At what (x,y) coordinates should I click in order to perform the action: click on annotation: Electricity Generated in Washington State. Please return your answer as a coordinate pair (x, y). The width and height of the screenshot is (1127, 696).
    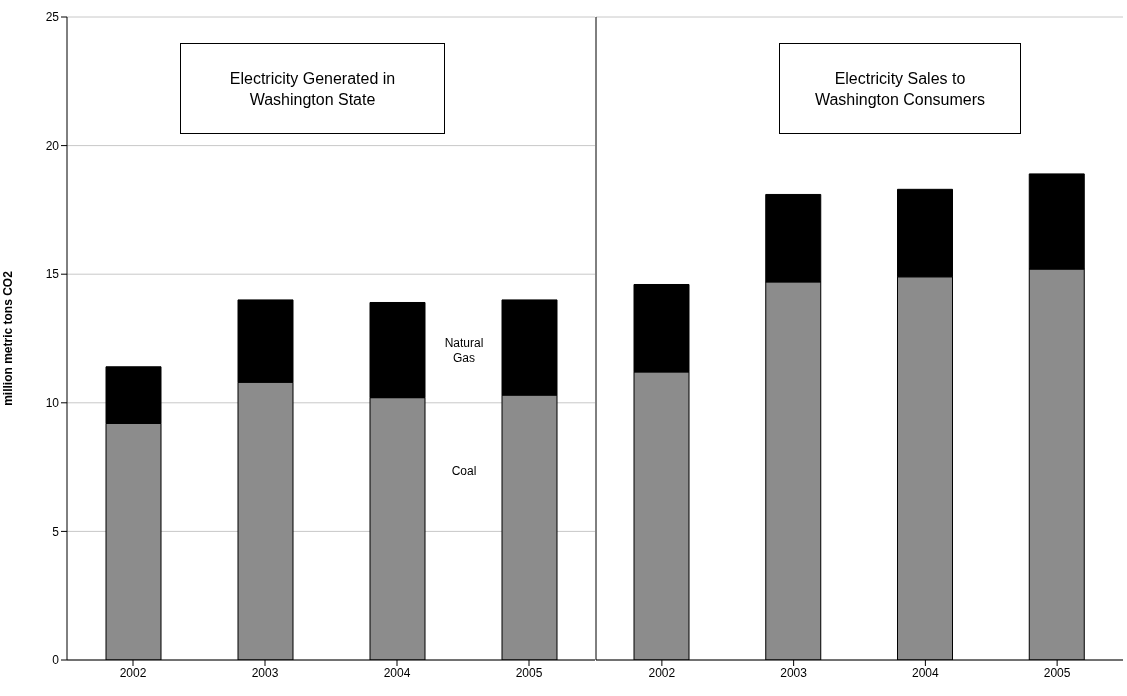
    Looking at the image, I should click on (312, 89).